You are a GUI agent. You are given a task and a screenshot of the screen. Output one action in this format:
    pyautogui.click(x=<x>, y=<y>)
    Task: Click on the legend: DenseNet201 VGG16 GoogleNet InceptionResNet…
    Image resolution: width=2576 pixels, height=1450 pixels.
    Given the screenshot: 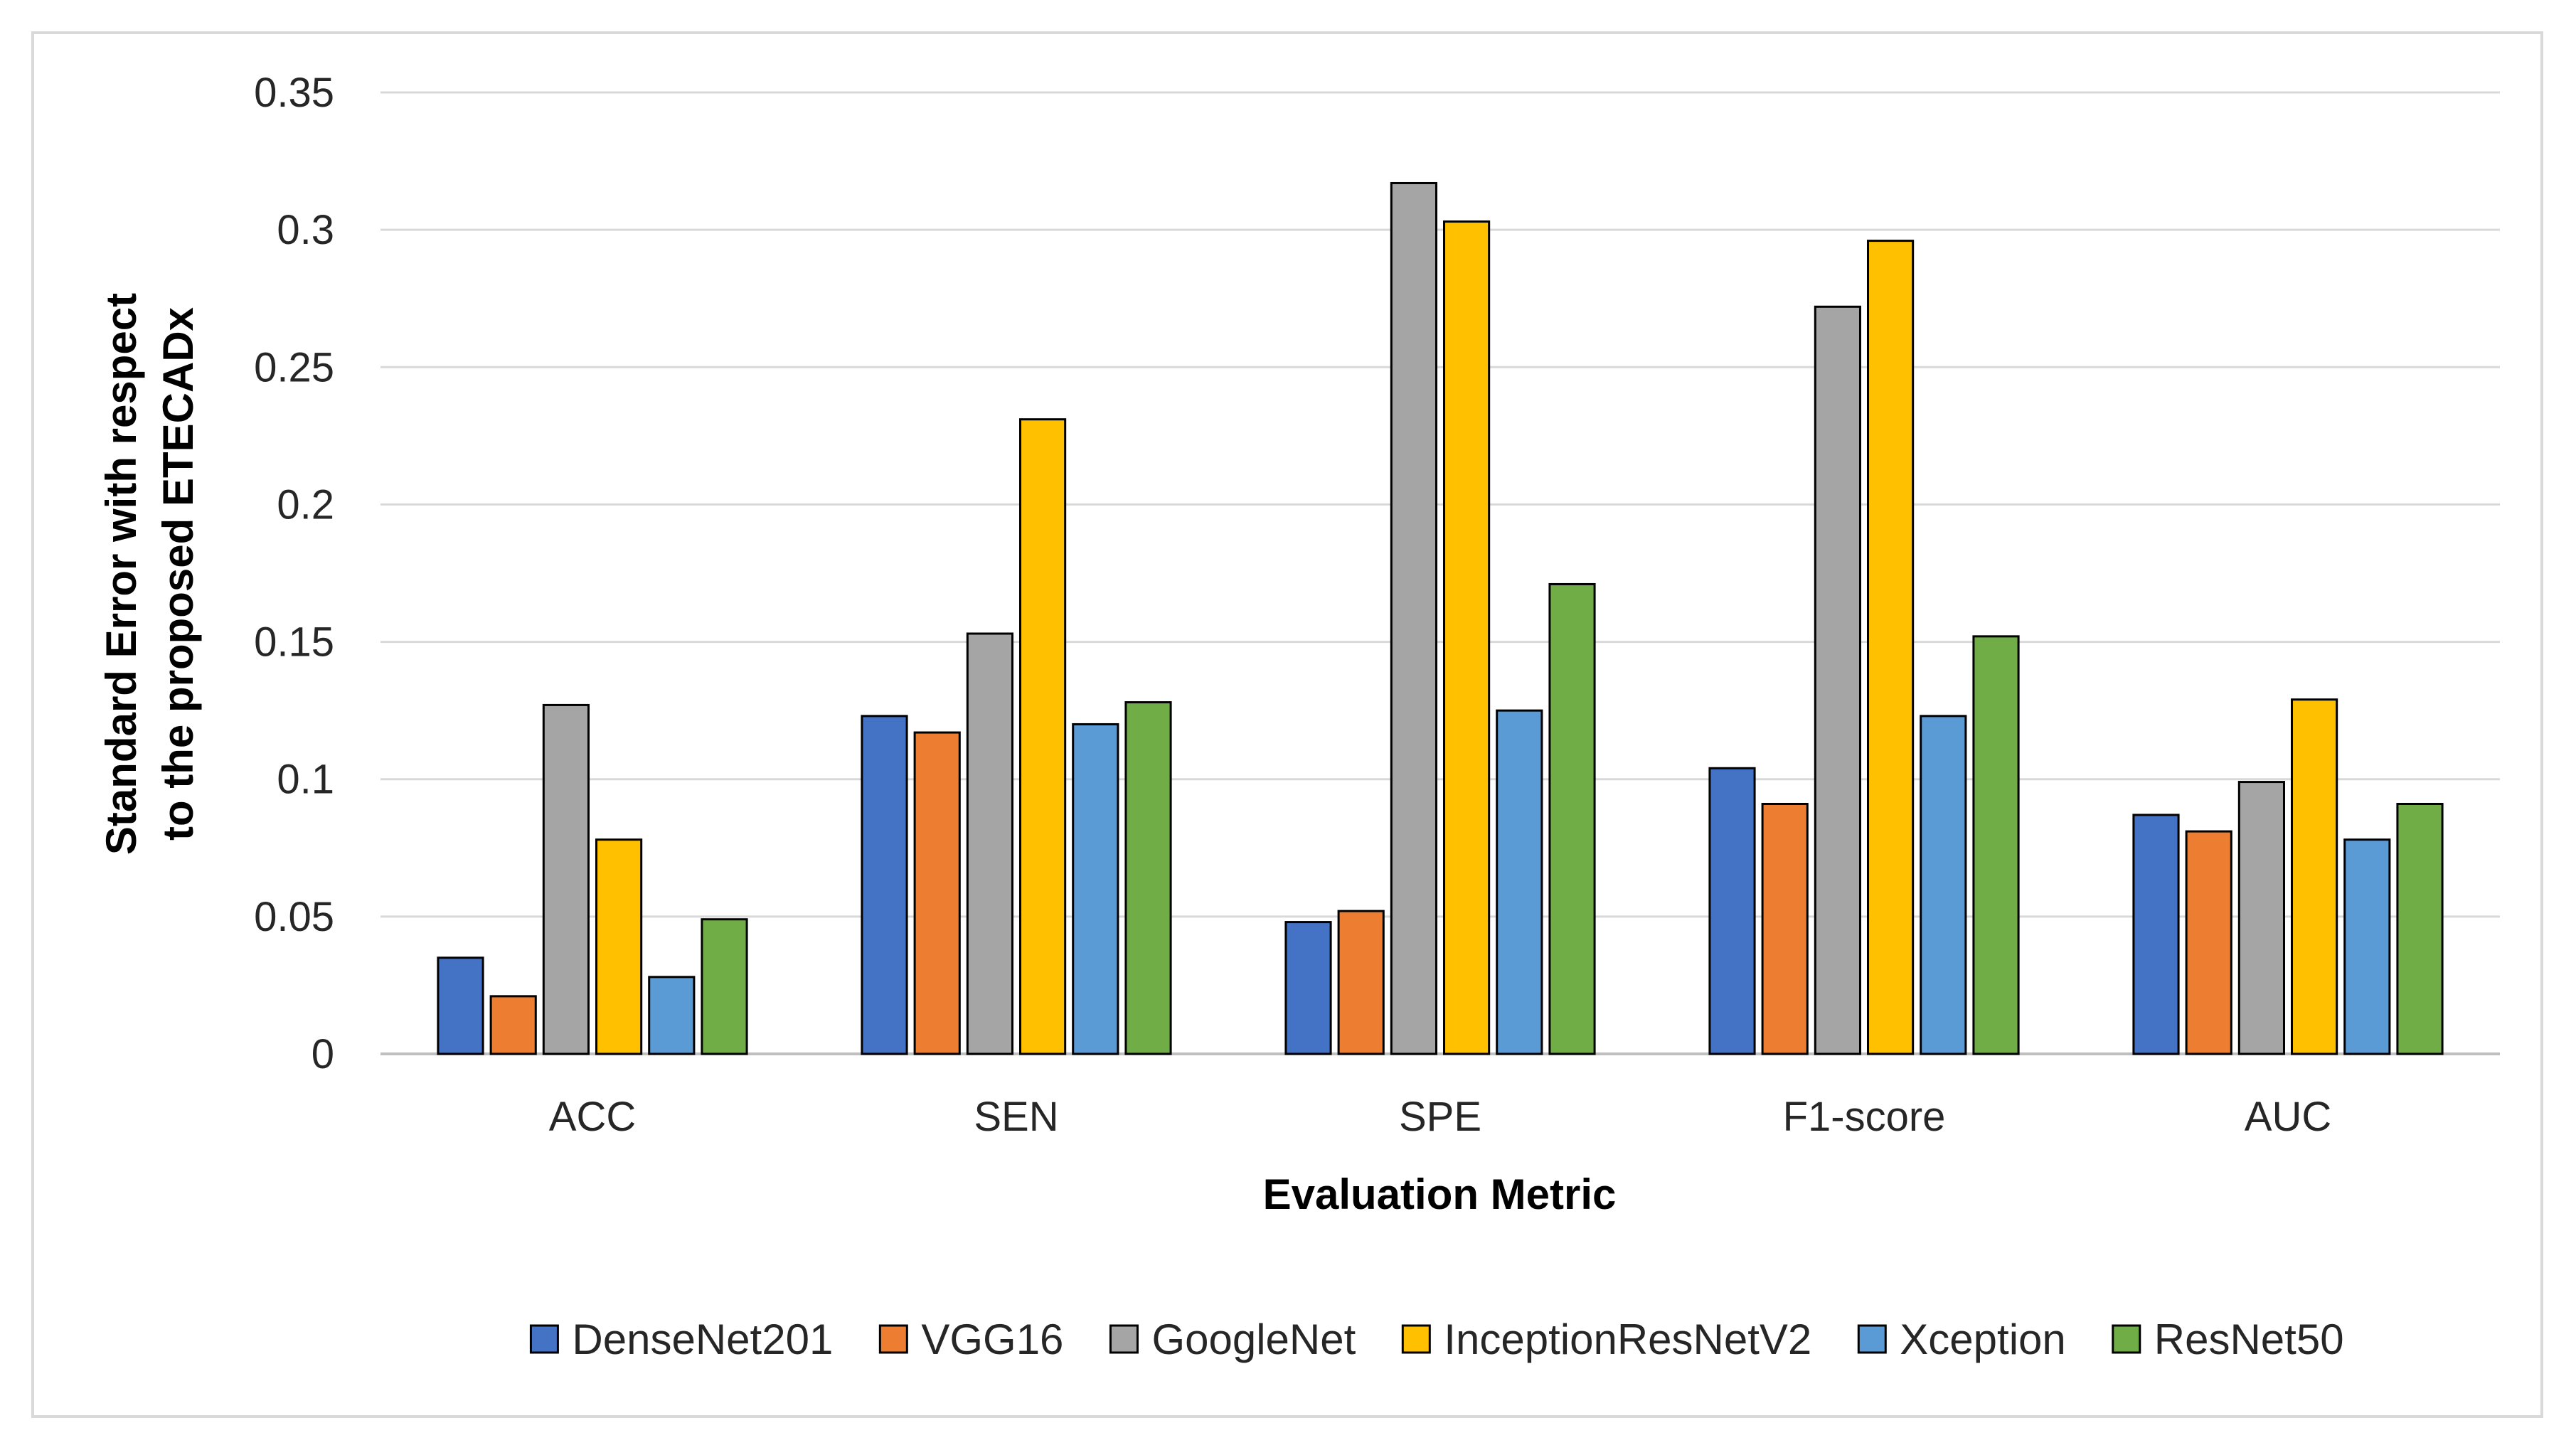 What is the action you would take?
    pyautogui.click(x=1436, y=1339)
    